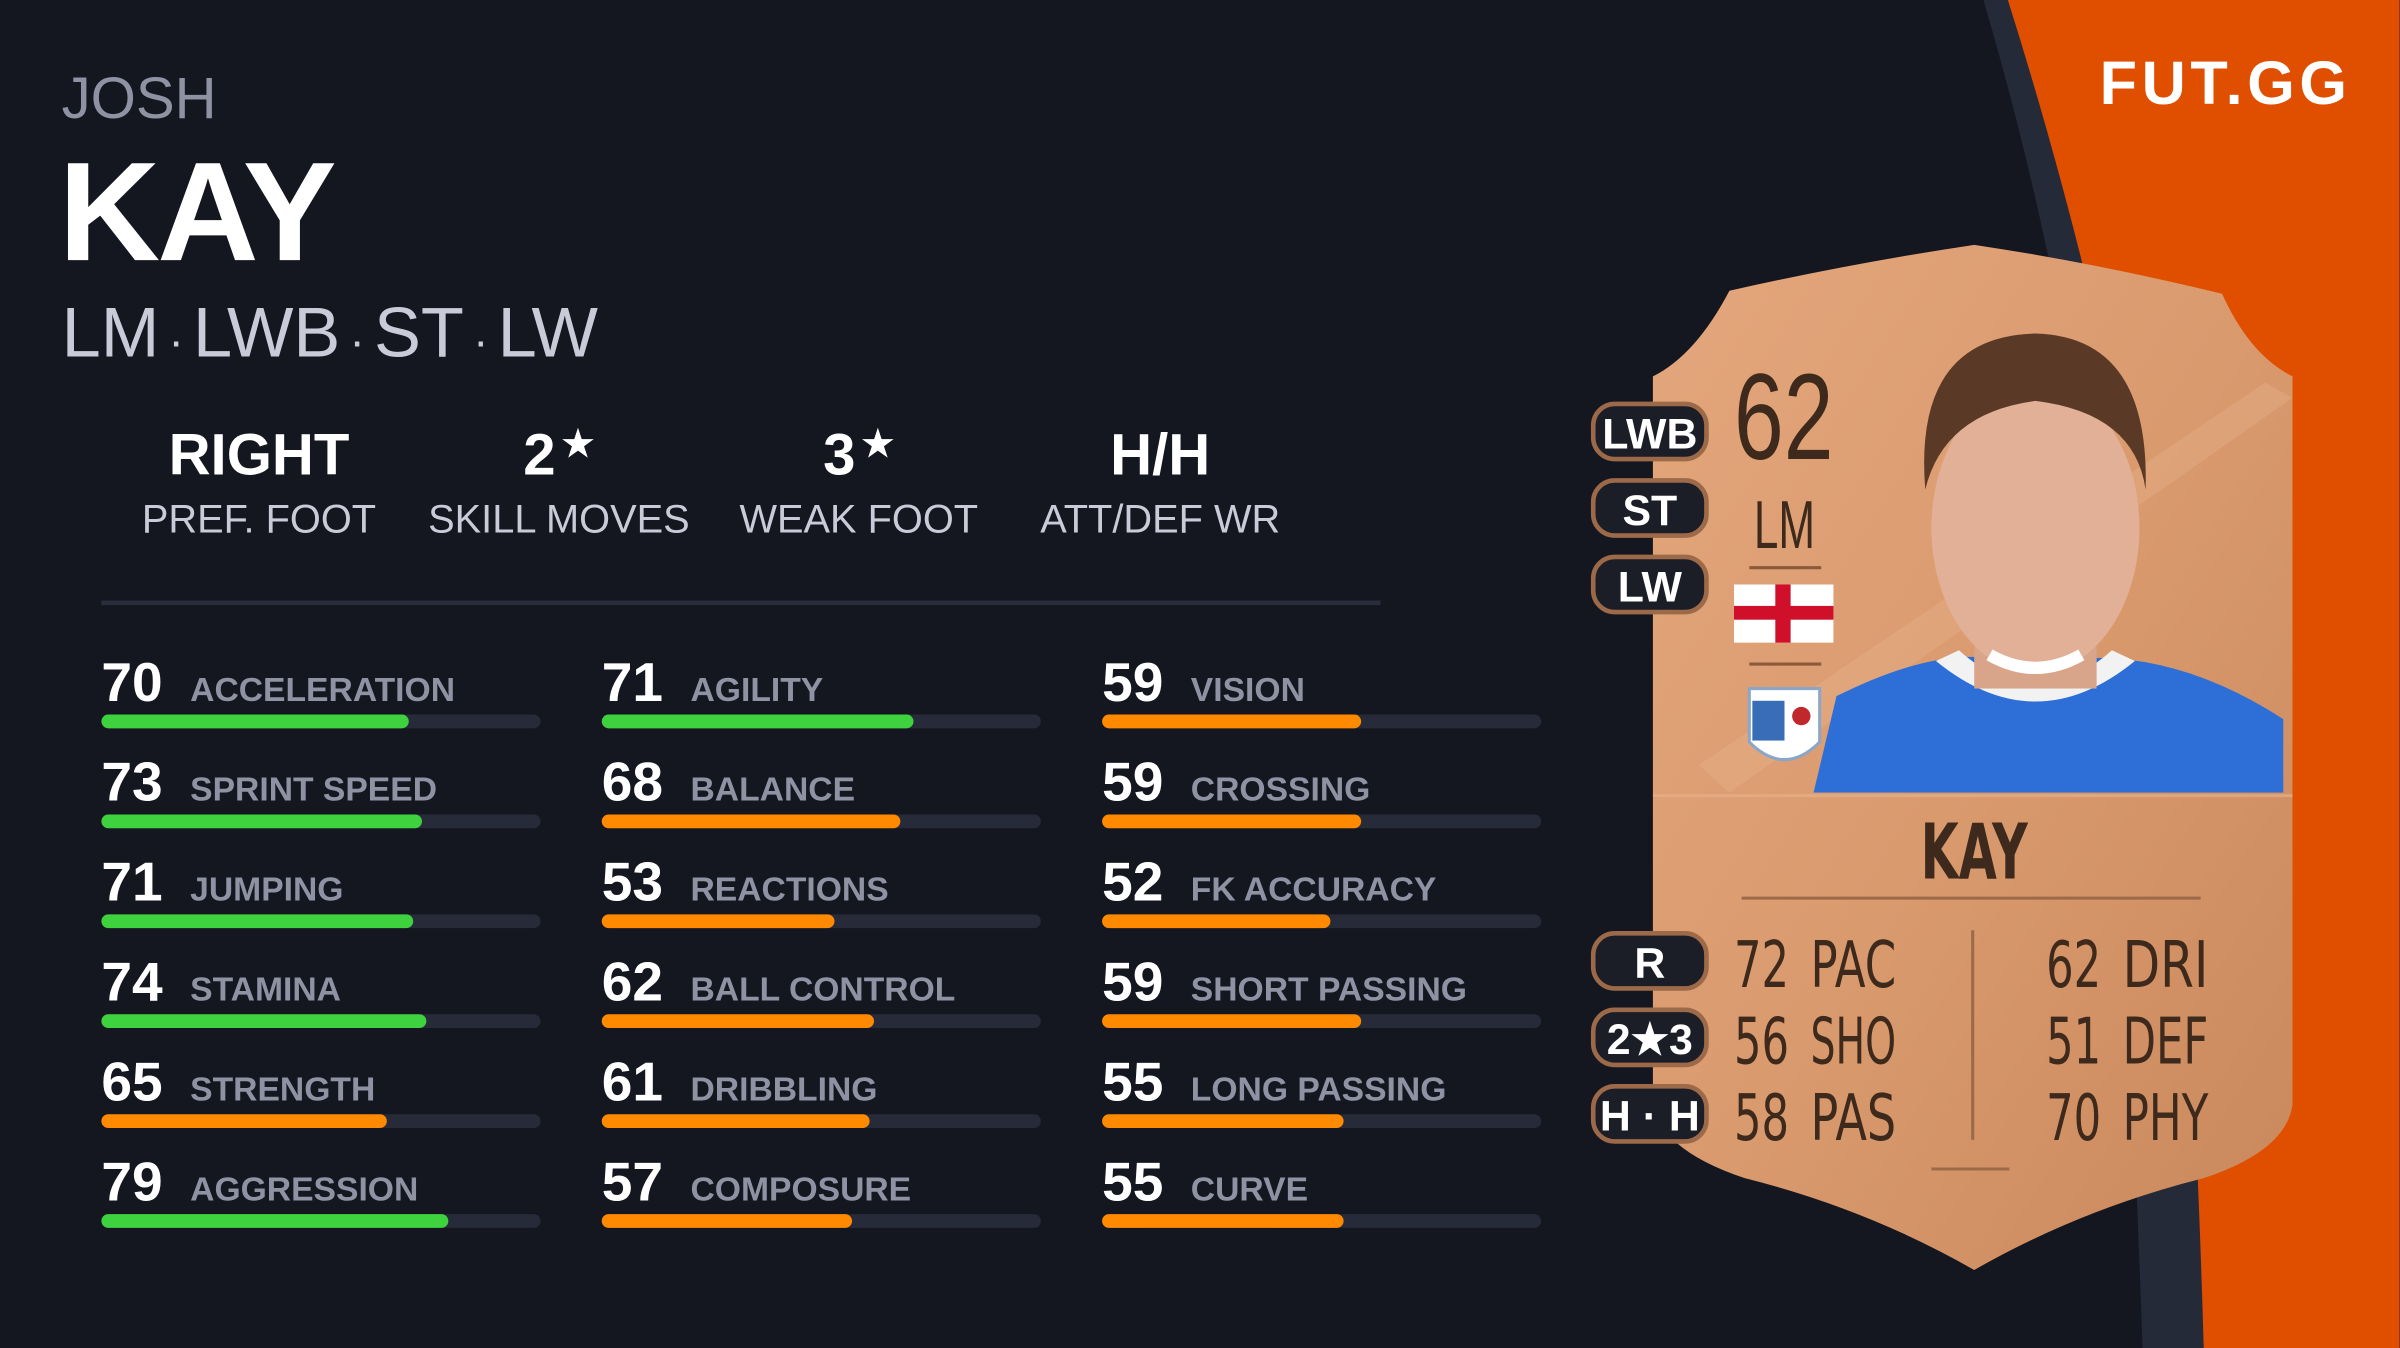 The height and width of the screenshot is (1348, 2400). I want to click on svg-text:2★: 2 ★, so click(558, 454).